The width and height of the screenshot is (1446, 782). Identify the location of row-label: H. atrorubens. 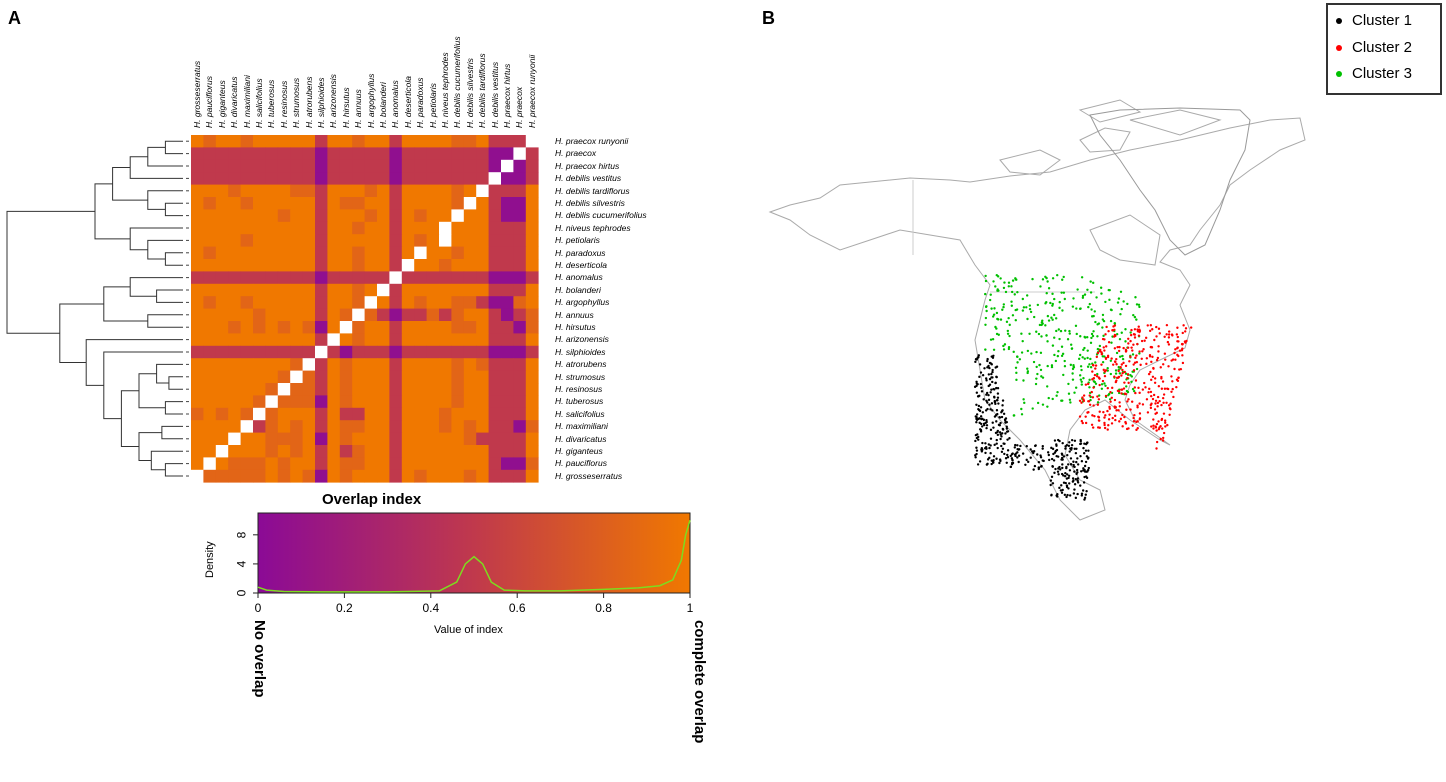
(581, 364).